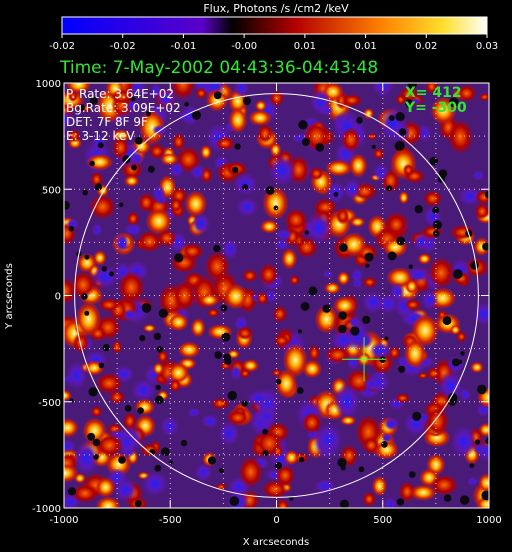  Describe the element at coordinates (274, 25) in the screenshot. I see `colorbar` at that location.